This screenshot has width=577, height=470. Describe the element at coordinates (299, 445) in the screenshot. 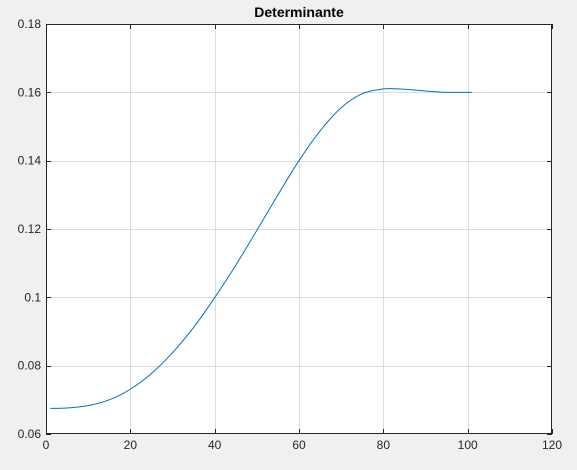

I see `x-tick-label: 60` at that location.